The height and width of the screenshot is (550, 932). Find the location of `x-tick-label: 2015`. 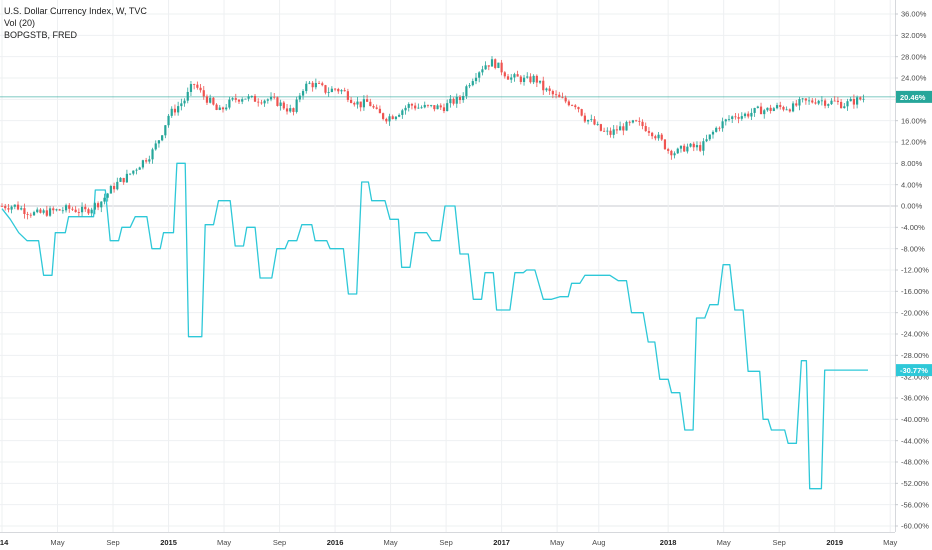

x-tick-label: 2015 is located at coordinates (168, 542).